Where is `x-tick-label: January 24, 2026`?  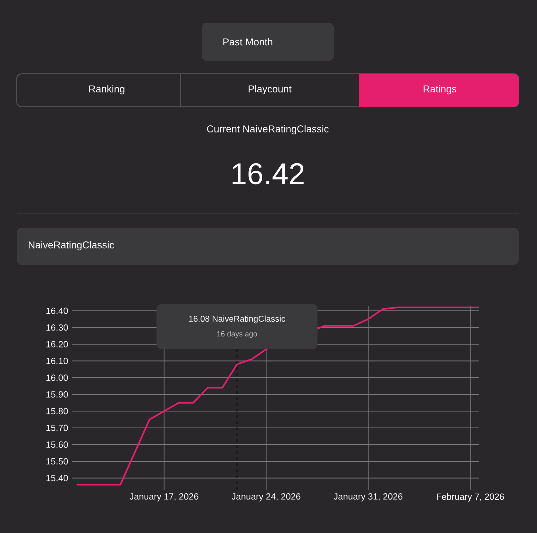
x-tick-label: January 24, 2026 is located at coordinates (266, 498).